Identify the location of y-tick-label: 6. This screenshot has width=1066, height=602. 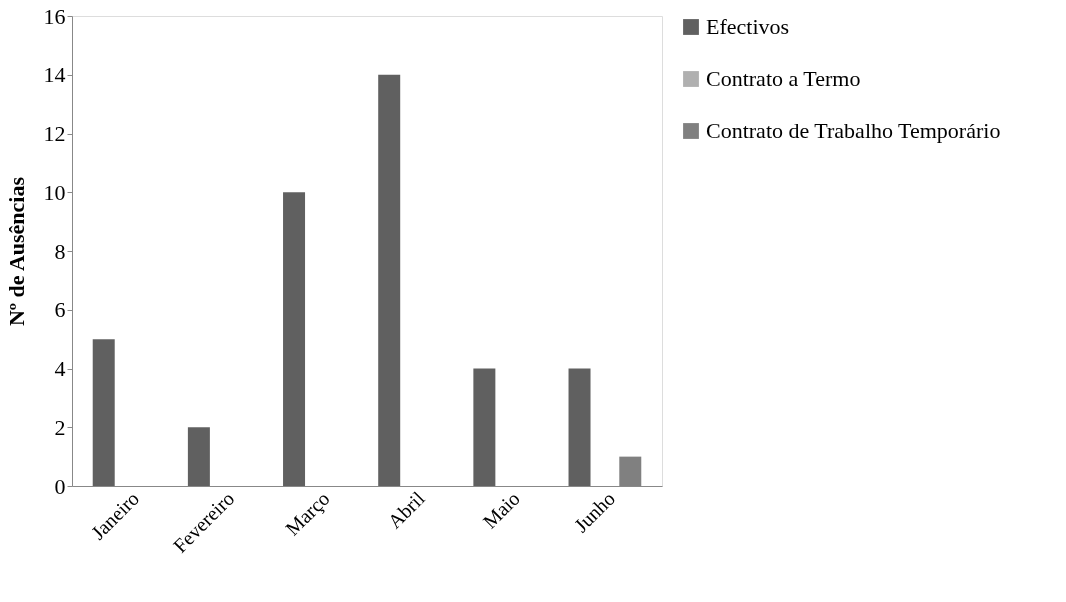
(60, 310).